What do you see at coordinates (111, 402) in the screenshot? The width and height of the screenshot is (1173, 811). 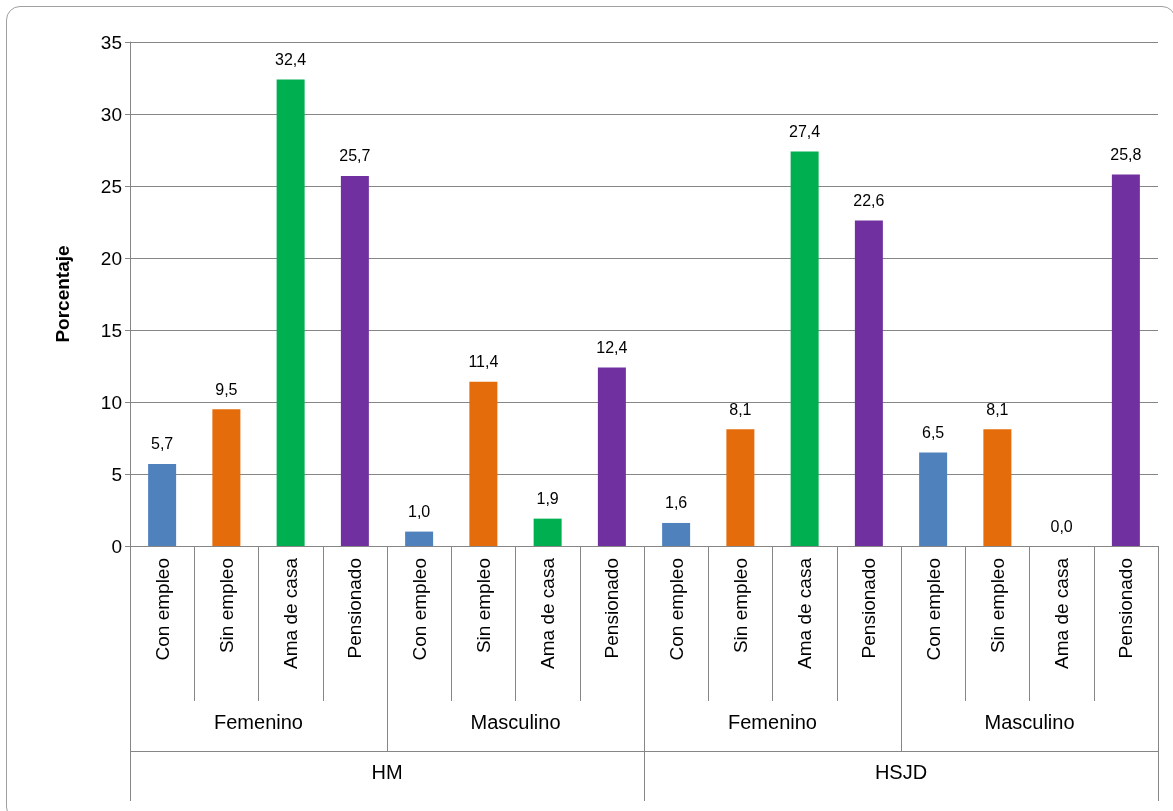 I see `y-tick-label: 10` at bounding box center [111, 402].